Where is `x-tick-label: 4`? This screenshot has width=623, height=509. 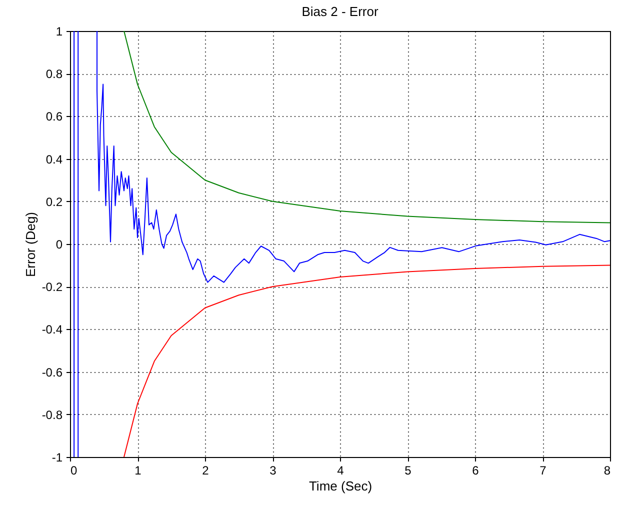 x-tick-label: 4 is located at coordinates (340, 471).